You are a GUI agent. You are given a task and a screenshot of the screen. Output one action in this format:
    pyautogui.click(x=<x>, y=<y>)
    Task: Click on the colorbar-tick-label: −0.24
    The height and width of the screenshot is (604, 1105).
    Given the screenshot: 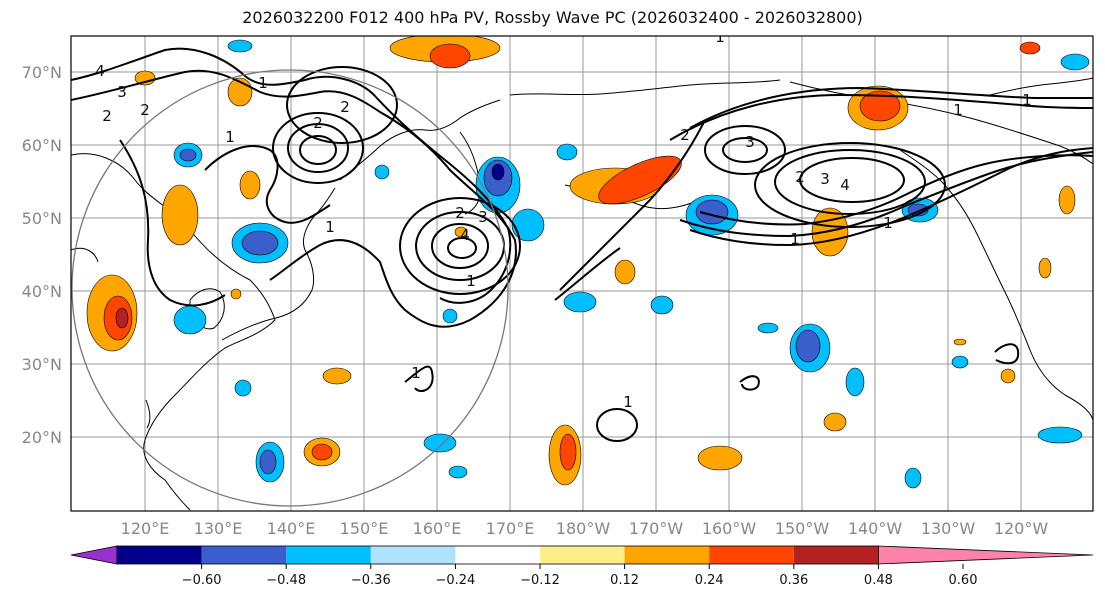 What is the action you would take?
    pyautogui.click(x=455, y=580)
    